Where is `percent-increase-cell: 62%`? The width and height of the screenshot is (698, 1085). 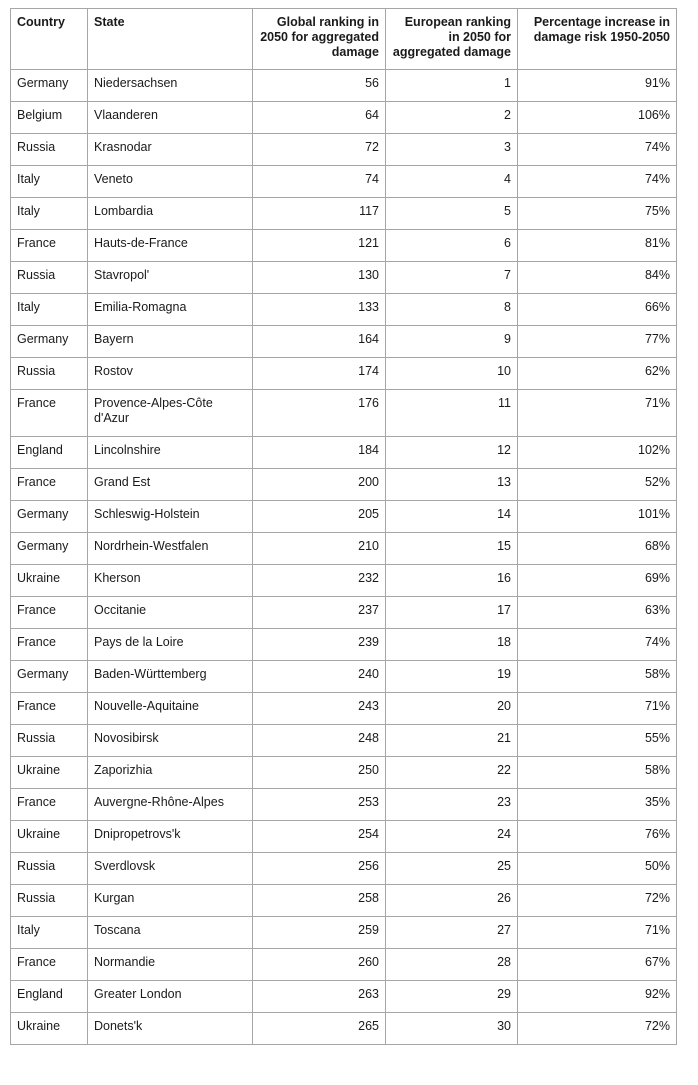 percent-increase-cell: 62% is located at coordinates (597, 373).